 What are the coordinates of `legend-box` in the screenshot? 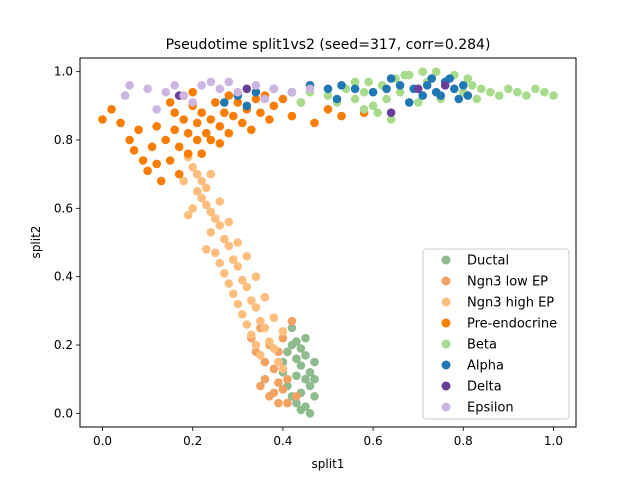 It's located at (496, 334).